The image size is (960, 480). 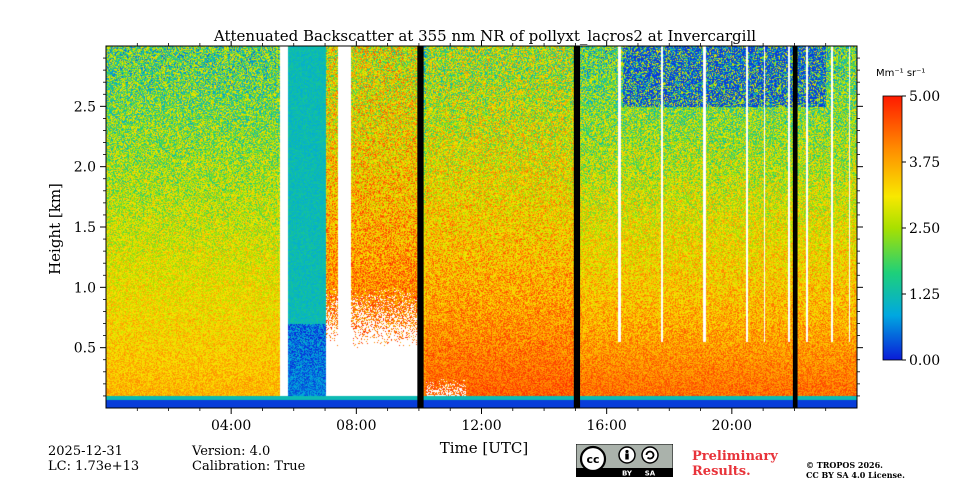 What do you see at coordinates (356, 426) in the screenshot?
I see `x-tick-label: 08:00` at bounding box center [356, 426].